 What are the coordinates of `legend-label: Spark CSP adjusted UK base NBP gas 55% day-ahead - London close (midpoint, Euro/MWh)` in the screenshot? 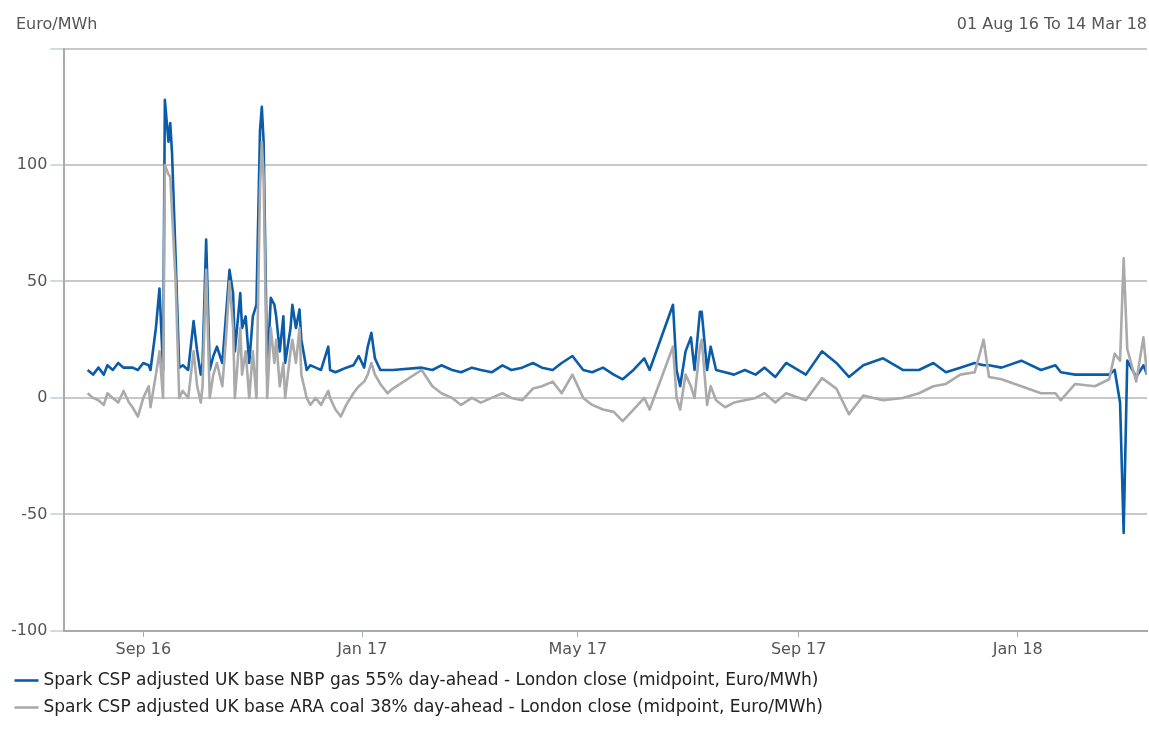 It's located at (431, 678).